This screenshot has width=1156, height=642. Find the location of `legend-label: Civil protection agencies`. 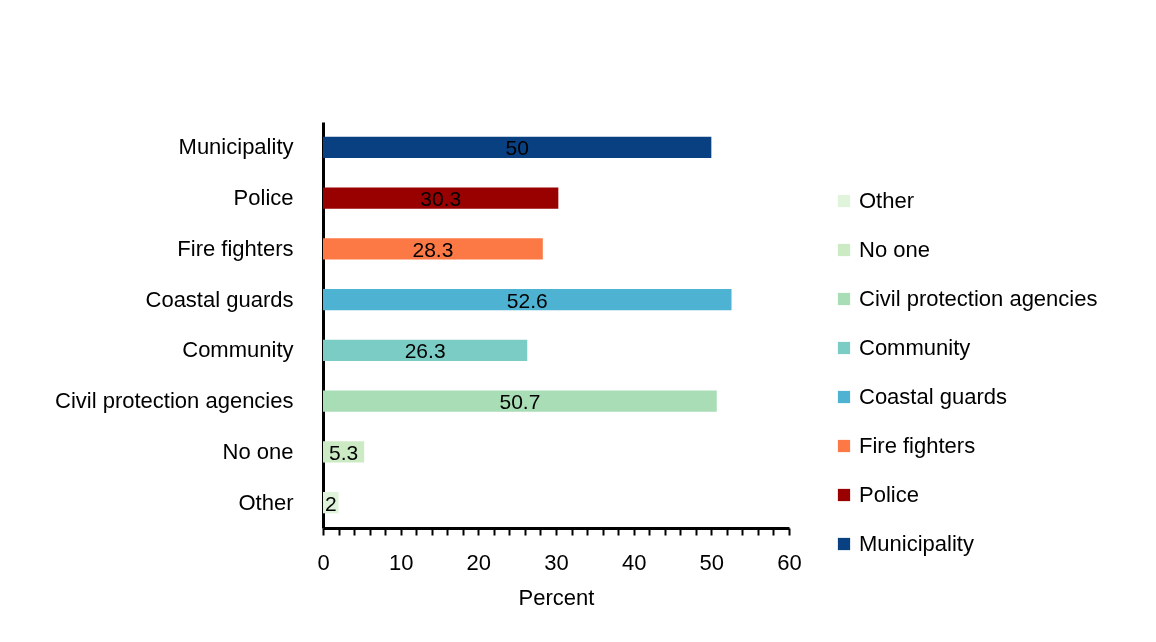

legend-label: Civil protection agencies is located at coordinates (978, 298).